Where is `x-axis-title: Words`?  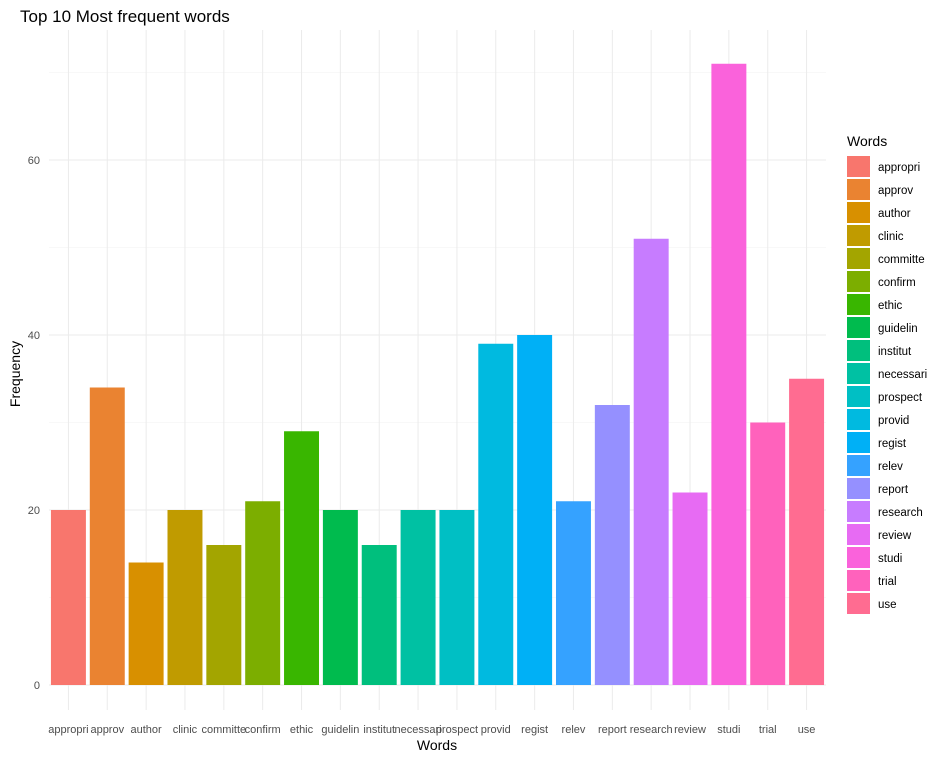
x-axis-title: Words is located at coordinates (437, 745).